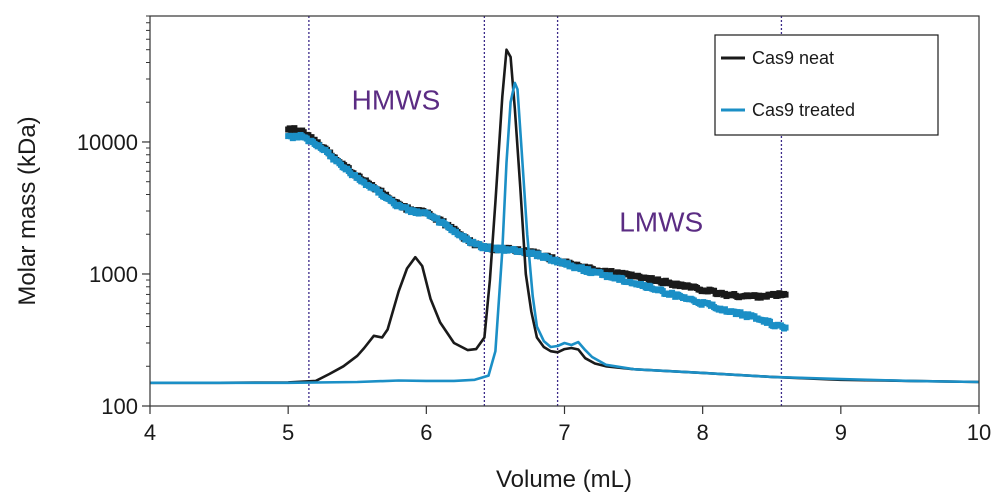 The width and height of the screenshot is (998, 496). Describe the element at coordinates (564, 479) in the screenshot. I see `x-axis-title: Volume (mL)` at that location.